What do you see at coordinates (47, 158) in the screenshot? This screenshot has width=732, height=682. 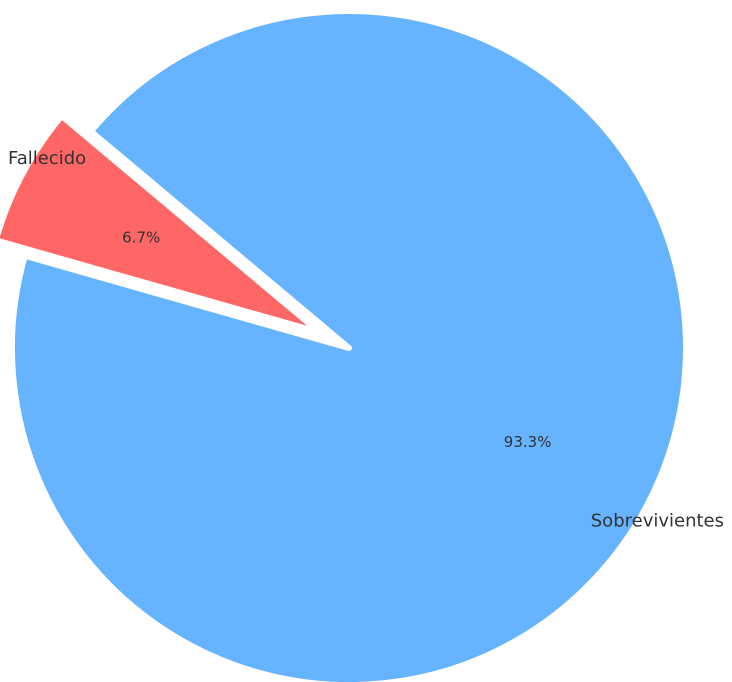 I see `pie-category-label-fallecido: Fallecido` at bounding box center [47, 158].